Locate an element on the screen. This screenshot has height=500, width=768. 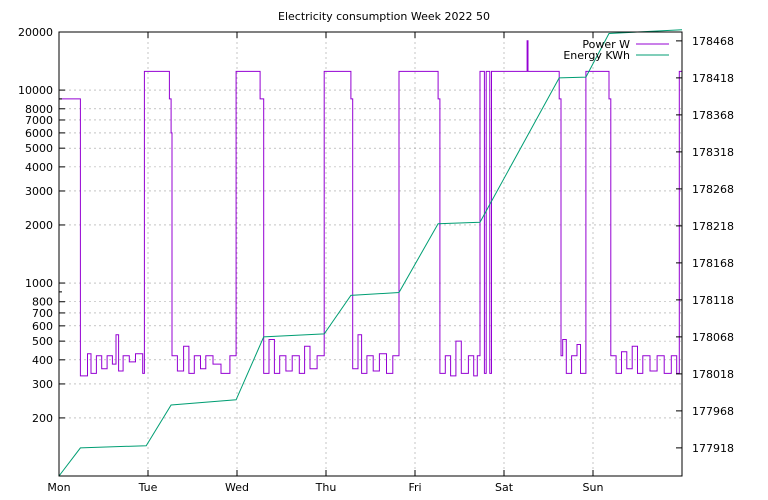
tick-label-y-left: 5000 is located at coordinates (39, 148).